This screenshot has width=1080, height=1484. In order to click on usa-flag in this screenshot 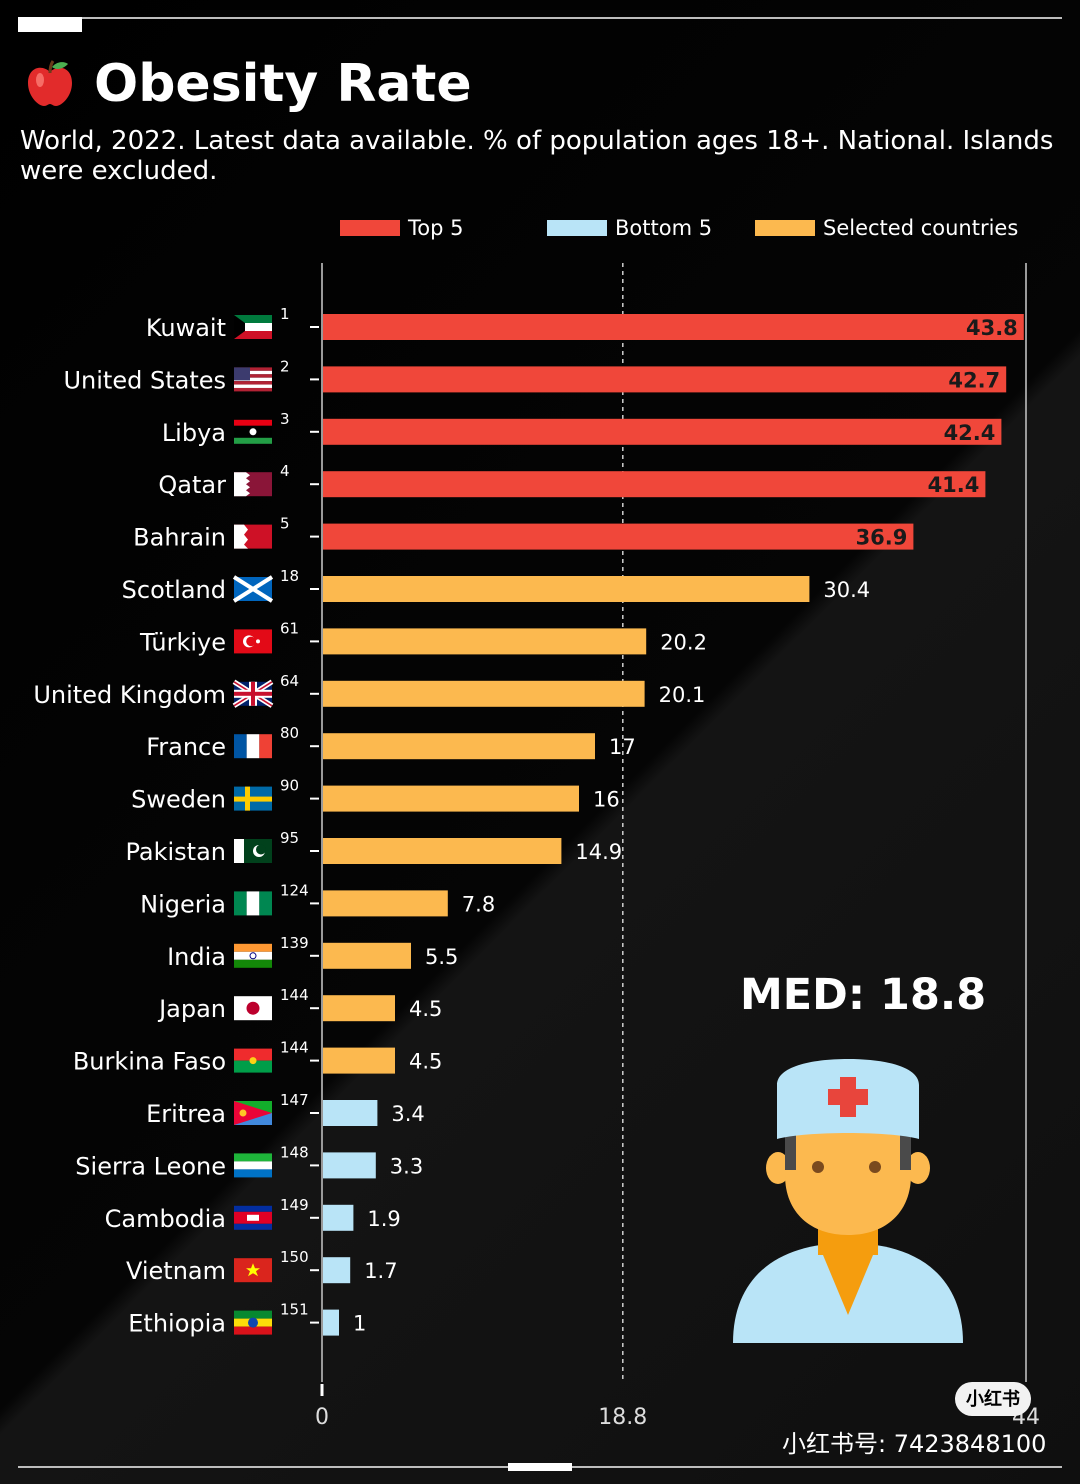, I will do `click(253, 379)`.